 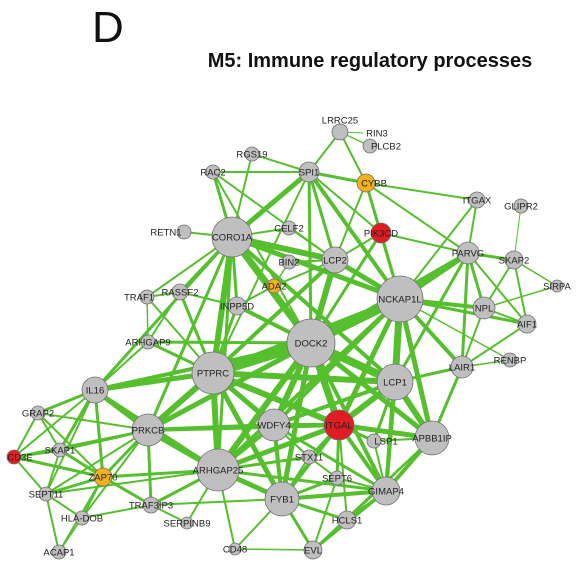 I want to click on node-CYBB: CYBB, so click(x=371, y=183).